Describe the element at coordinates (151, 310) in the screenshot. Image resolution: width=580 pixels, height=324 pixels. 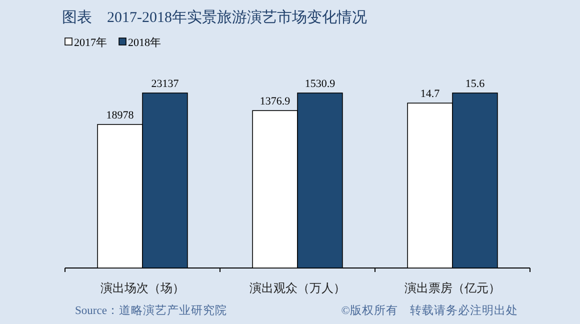
I see `source-note: Source：道略演艺产业研究院` at that location.